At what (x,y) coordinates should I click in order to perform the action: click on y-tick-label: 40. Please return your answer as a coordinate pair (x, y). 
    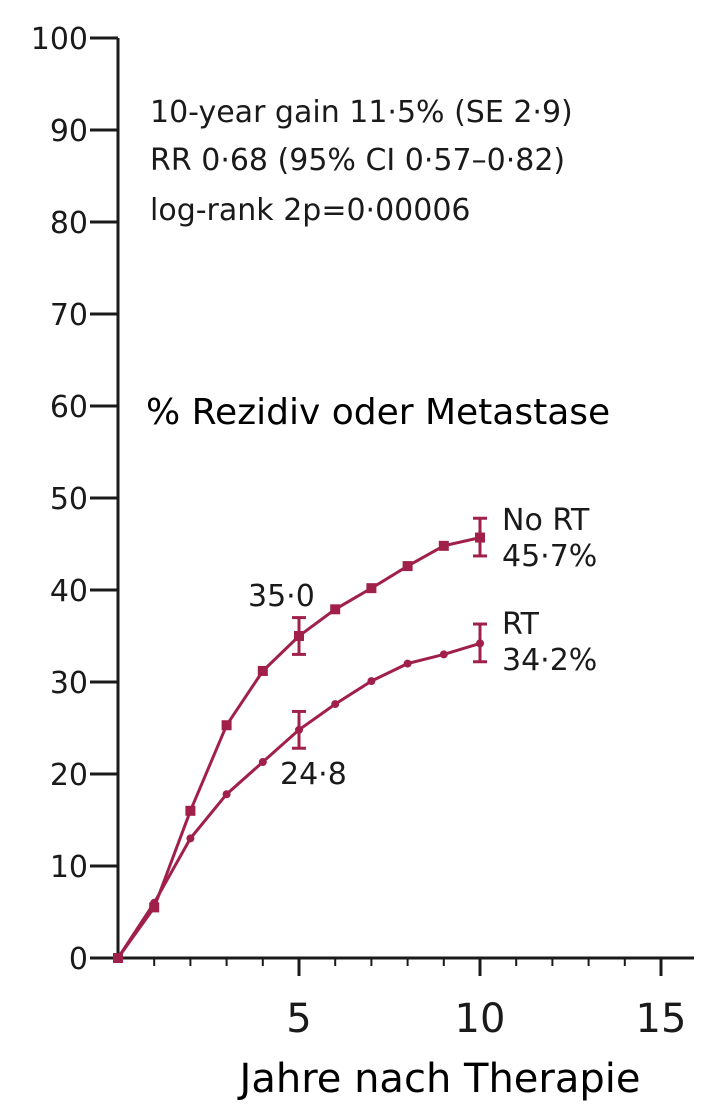
    Looking at the image, I should click on (69, 591).